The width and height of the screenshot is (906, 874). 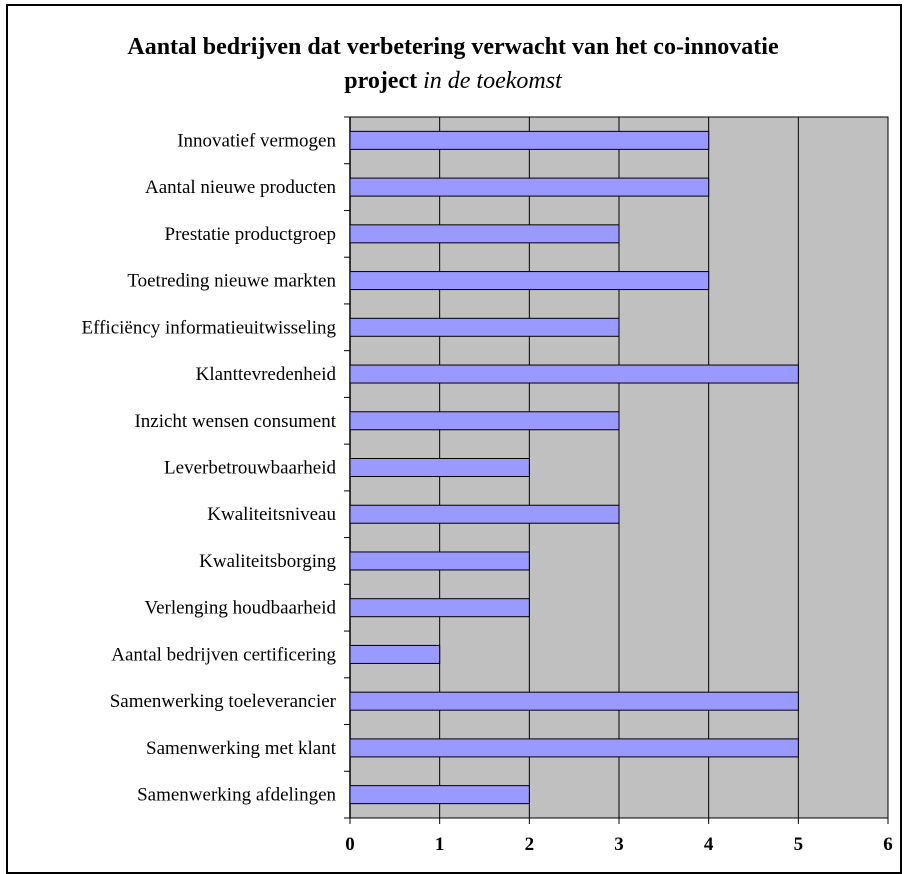 What do you see at coordinates (266, 374) in the screenshot?
I see `category-label: Klanttevredenheid` at bounding box center [266, 374].